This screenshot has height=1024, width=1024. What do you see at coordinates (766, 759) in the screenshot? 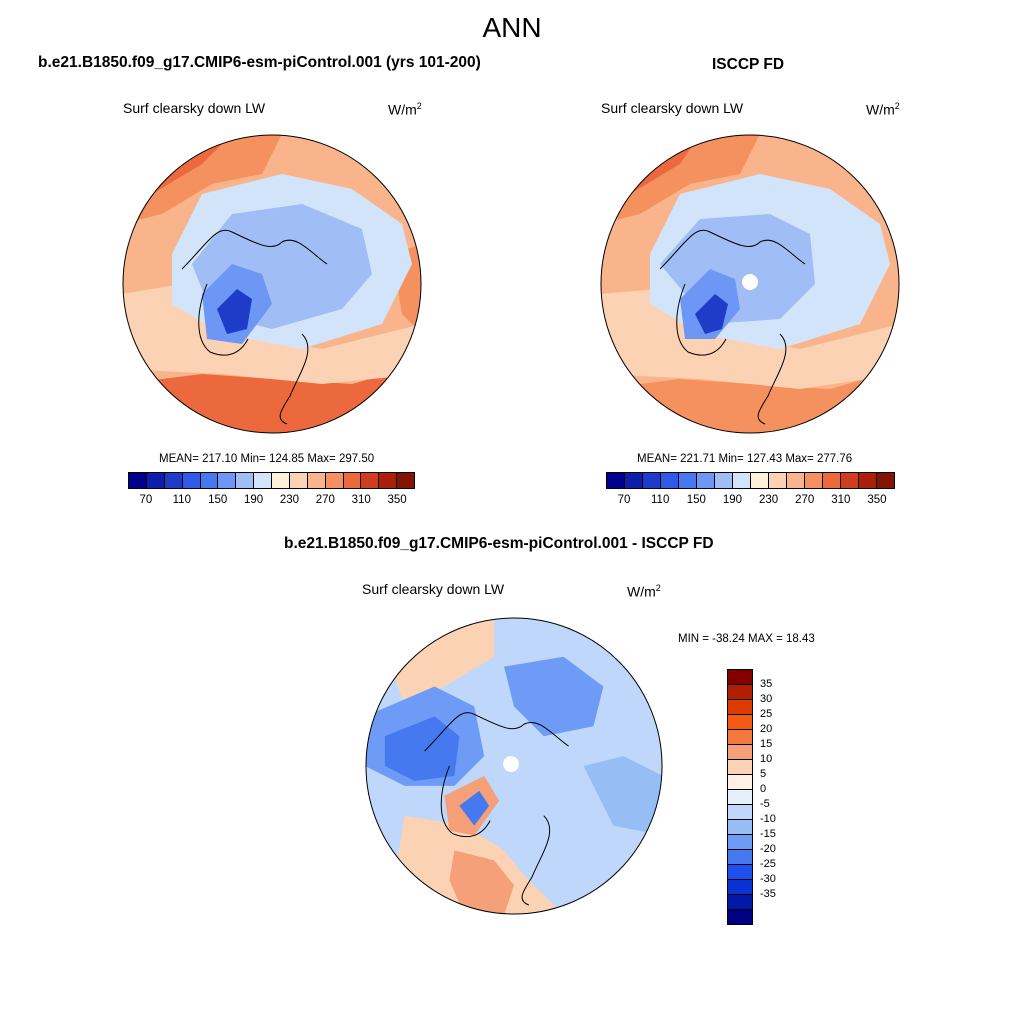
I see `colorbar-tick-label: 10` at bounding box center [766, 759].